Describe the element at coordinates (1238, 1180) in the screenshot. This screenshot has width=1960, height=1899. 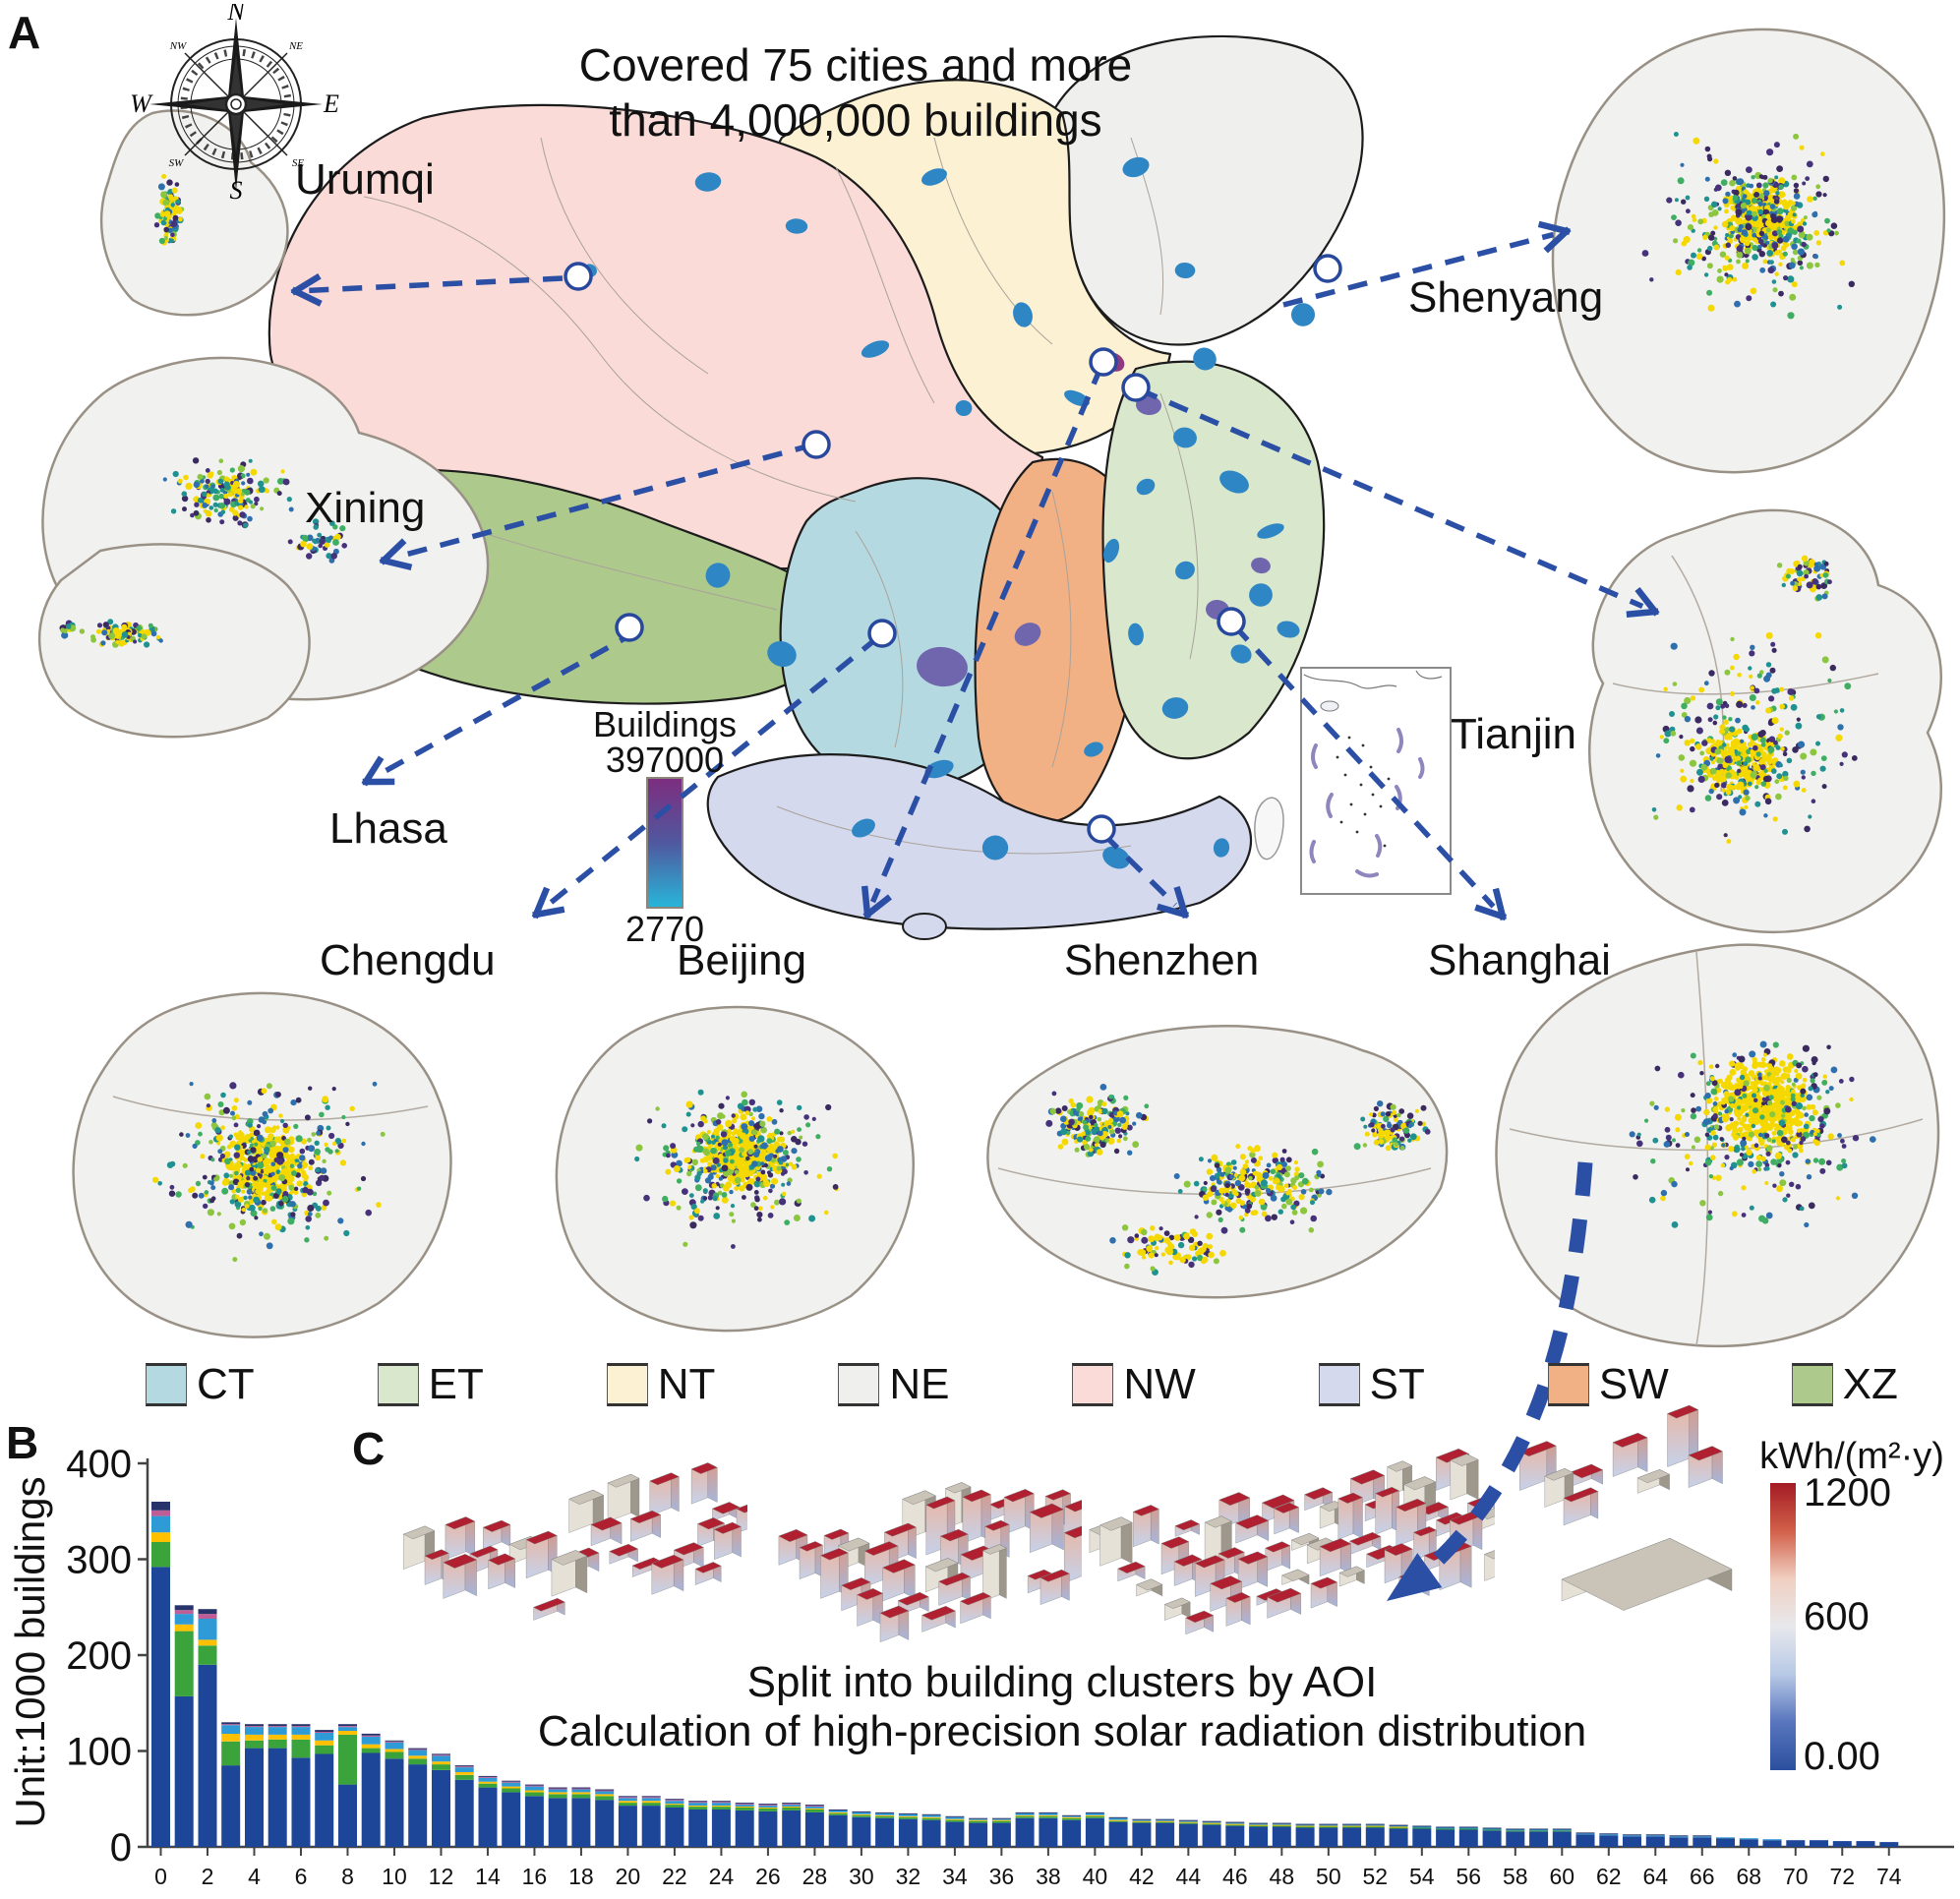
I see `building-dots-layer` at that location.